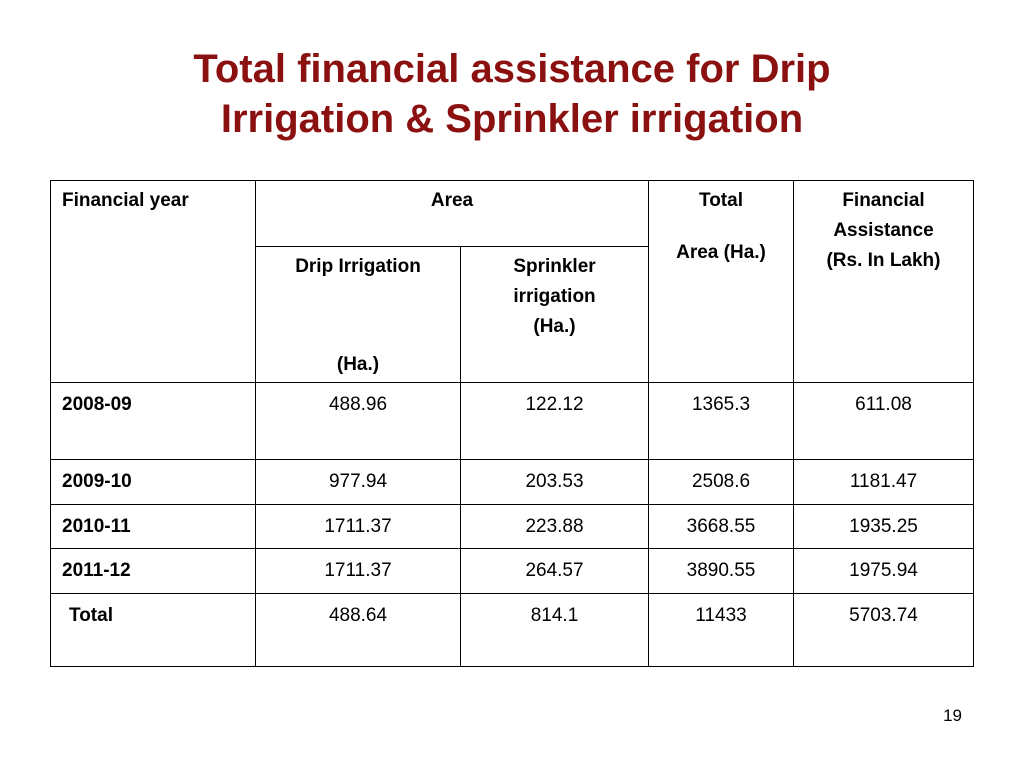 The width and height of the screenshot is (1024, 768). I want to click on cell-sprinkler: 814.1, so click(554, 630).